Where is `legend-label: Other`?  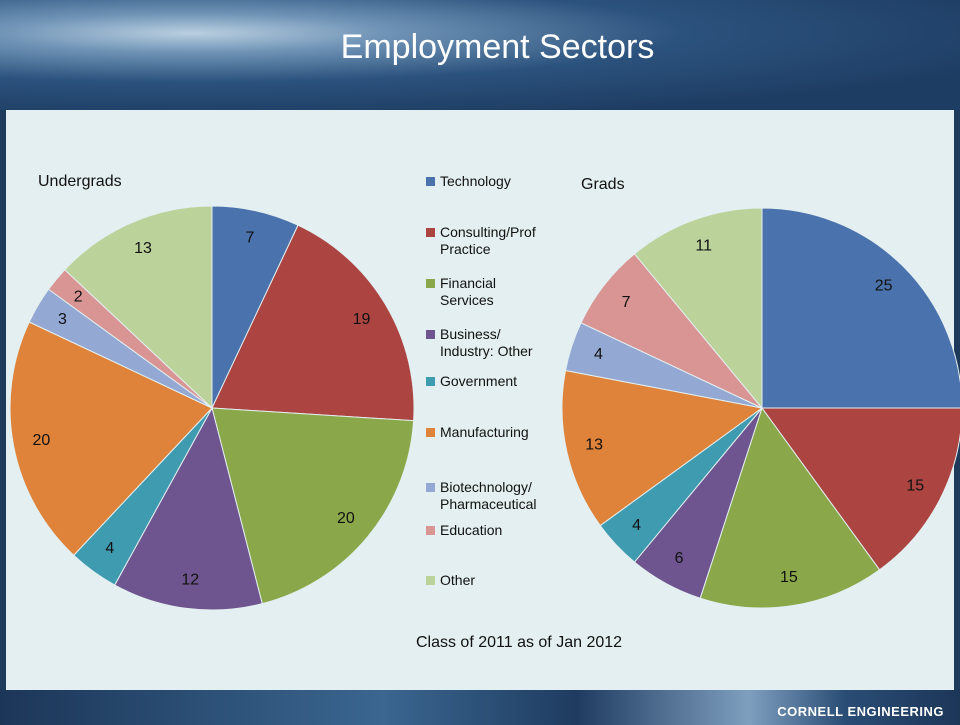
legend-label: Other is located at coordinates (458, 580).